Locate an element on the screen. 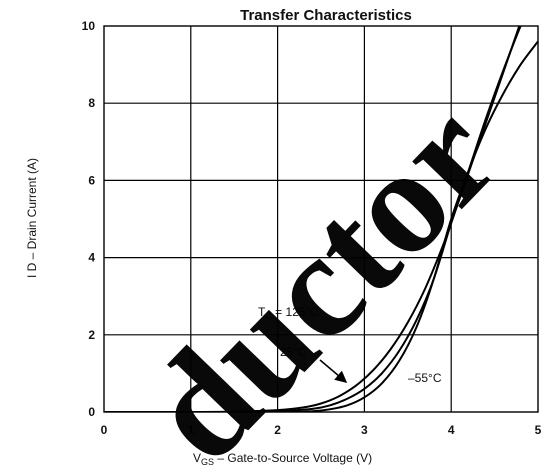 The width and height of the screenshot is (552, 473). x-tick-label: 0 is located at coordinates (104, 430).